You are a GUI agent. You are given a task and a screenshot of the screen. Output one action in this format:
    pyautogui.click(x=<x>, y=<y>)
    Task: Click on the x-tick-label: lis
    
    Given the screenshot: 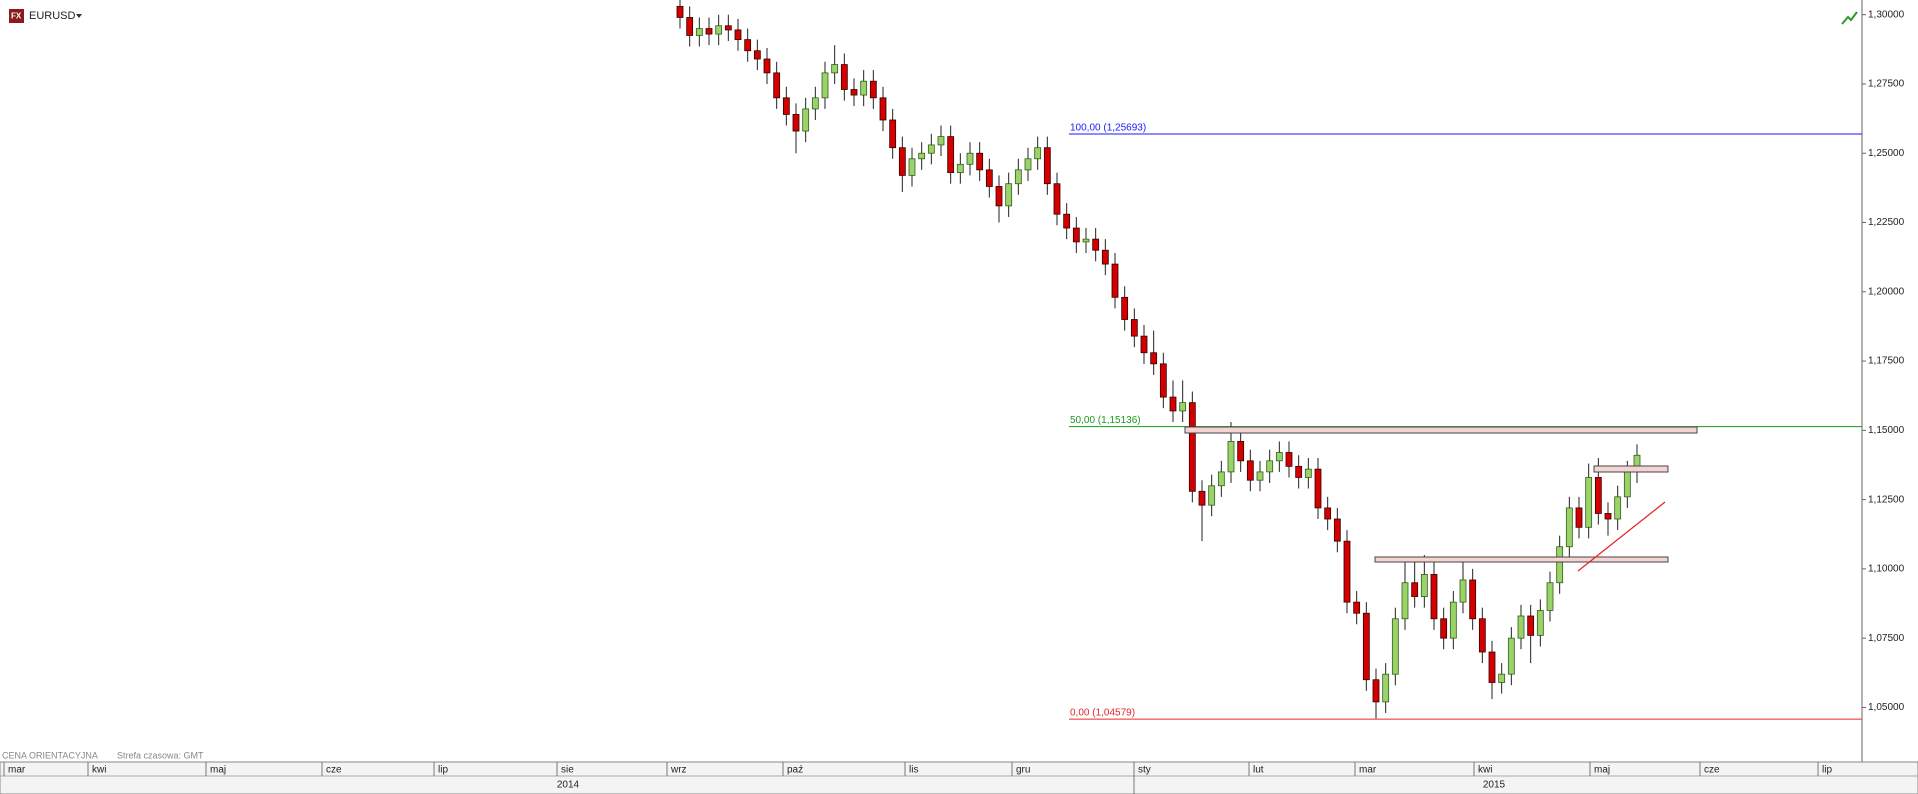 What is the action you would take?
    pyautogui.click(x=913, y=770)
    